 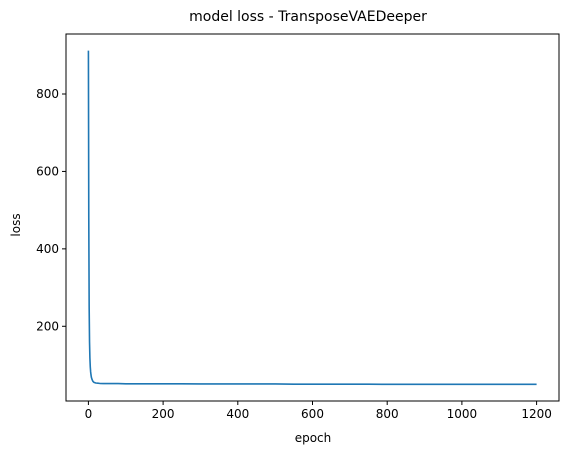 What do you see at coordinates (163, 414) in the screenshot?
I see `x-tick-label: 200` at bounding box center [163, 414].